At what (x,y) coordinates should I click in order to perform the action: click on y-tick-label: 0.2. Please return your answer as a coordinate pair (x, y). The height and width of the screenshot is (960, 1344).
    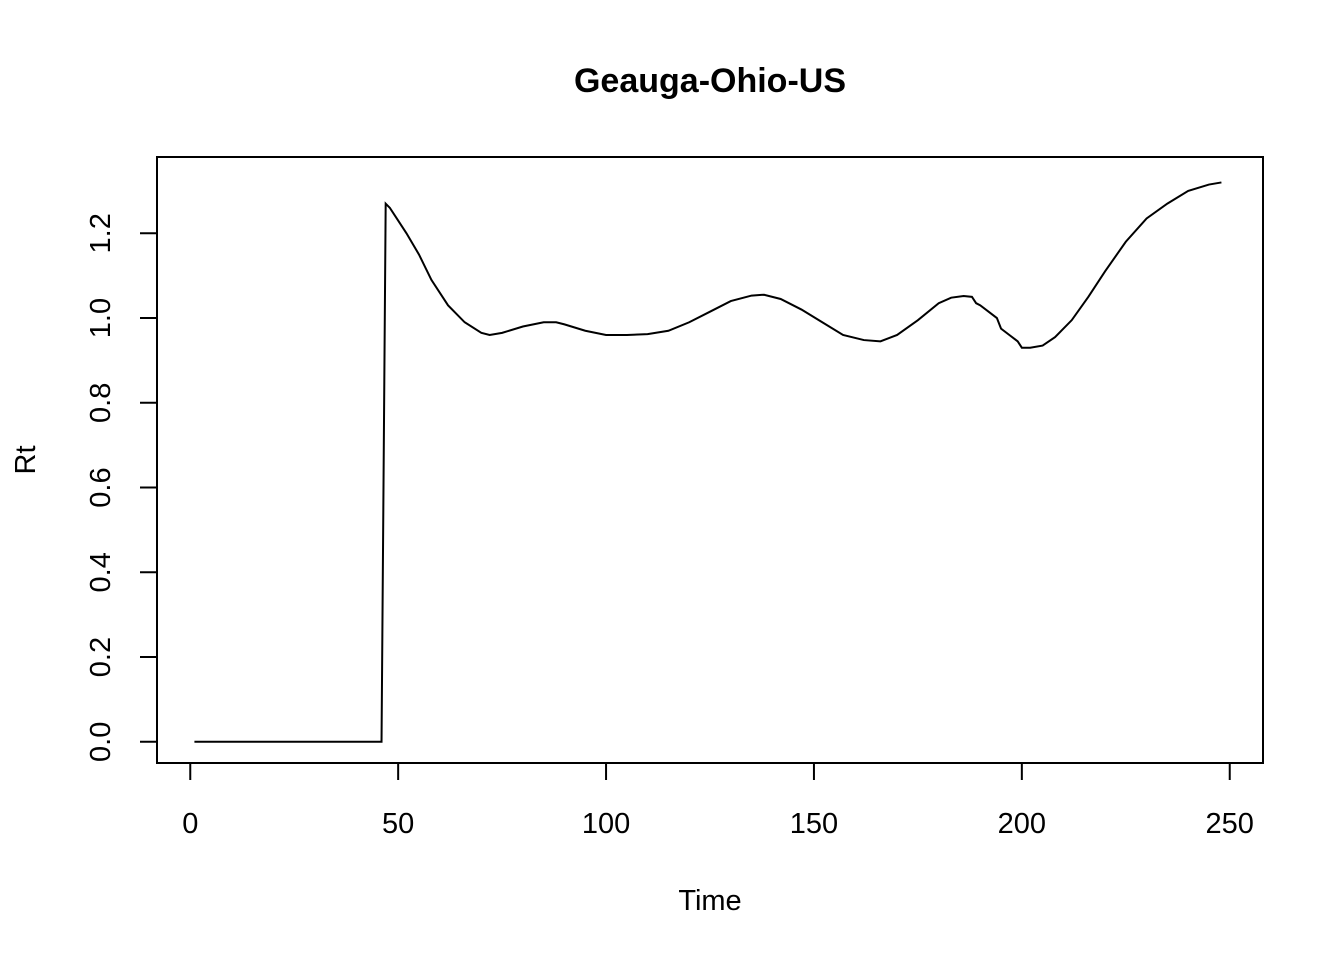
    Looking at the image, I should click on (101, 657).